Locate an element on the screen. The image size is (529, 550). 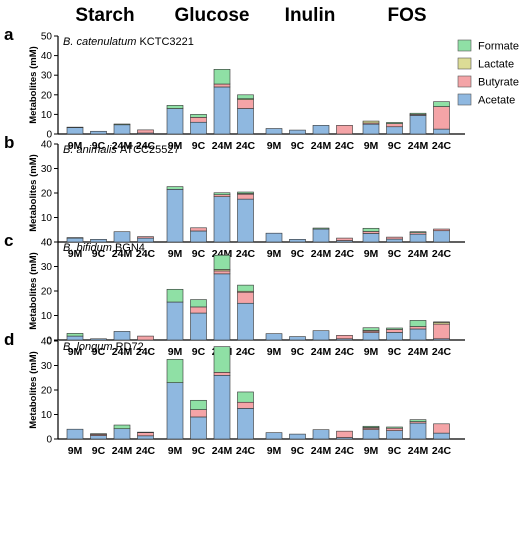
strain-species: B. longum is located at coordinates (89, 347).